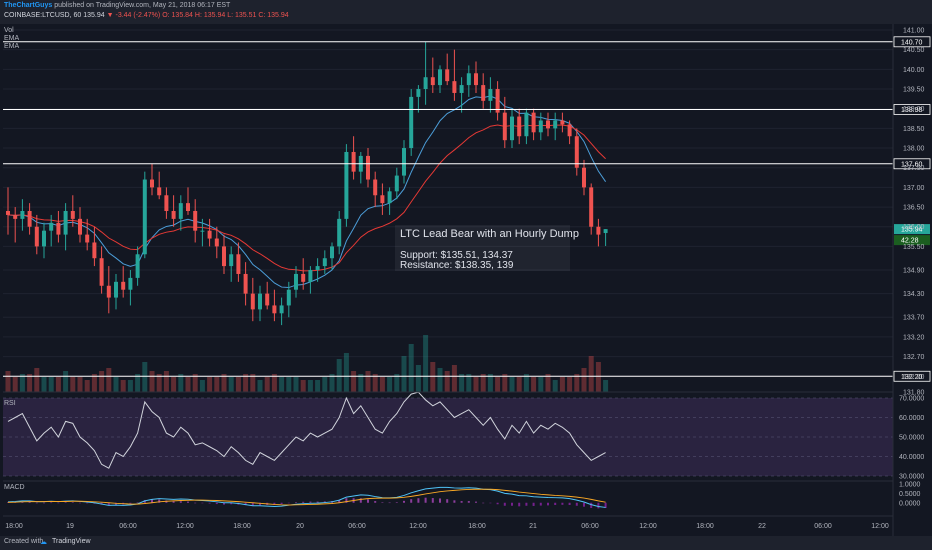  Describe the element at coordinates (914, 188) in the screenshot. I see `price-tick-label: 137.00` at that location.